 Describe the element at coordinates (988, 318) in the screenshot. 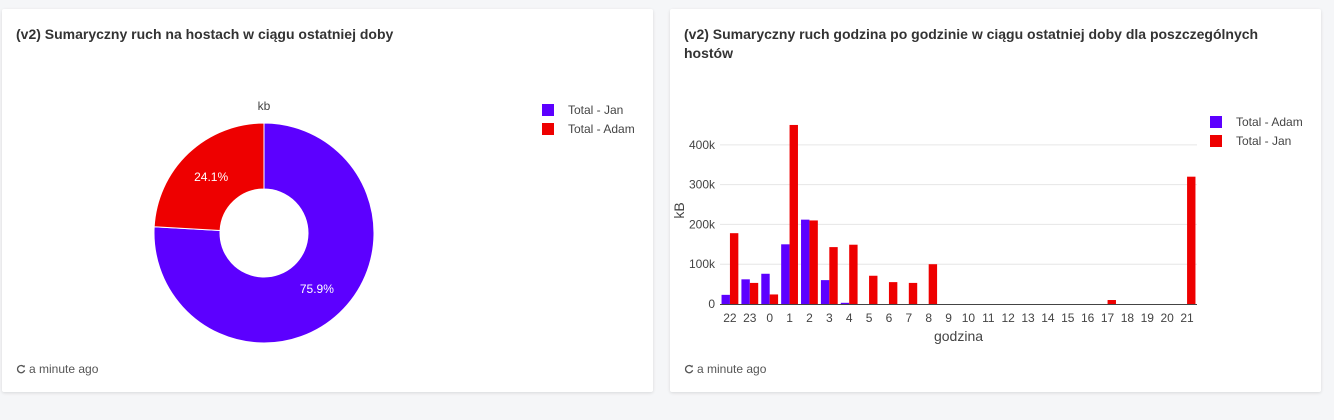

I see `x-tick-label: 11` at that location.